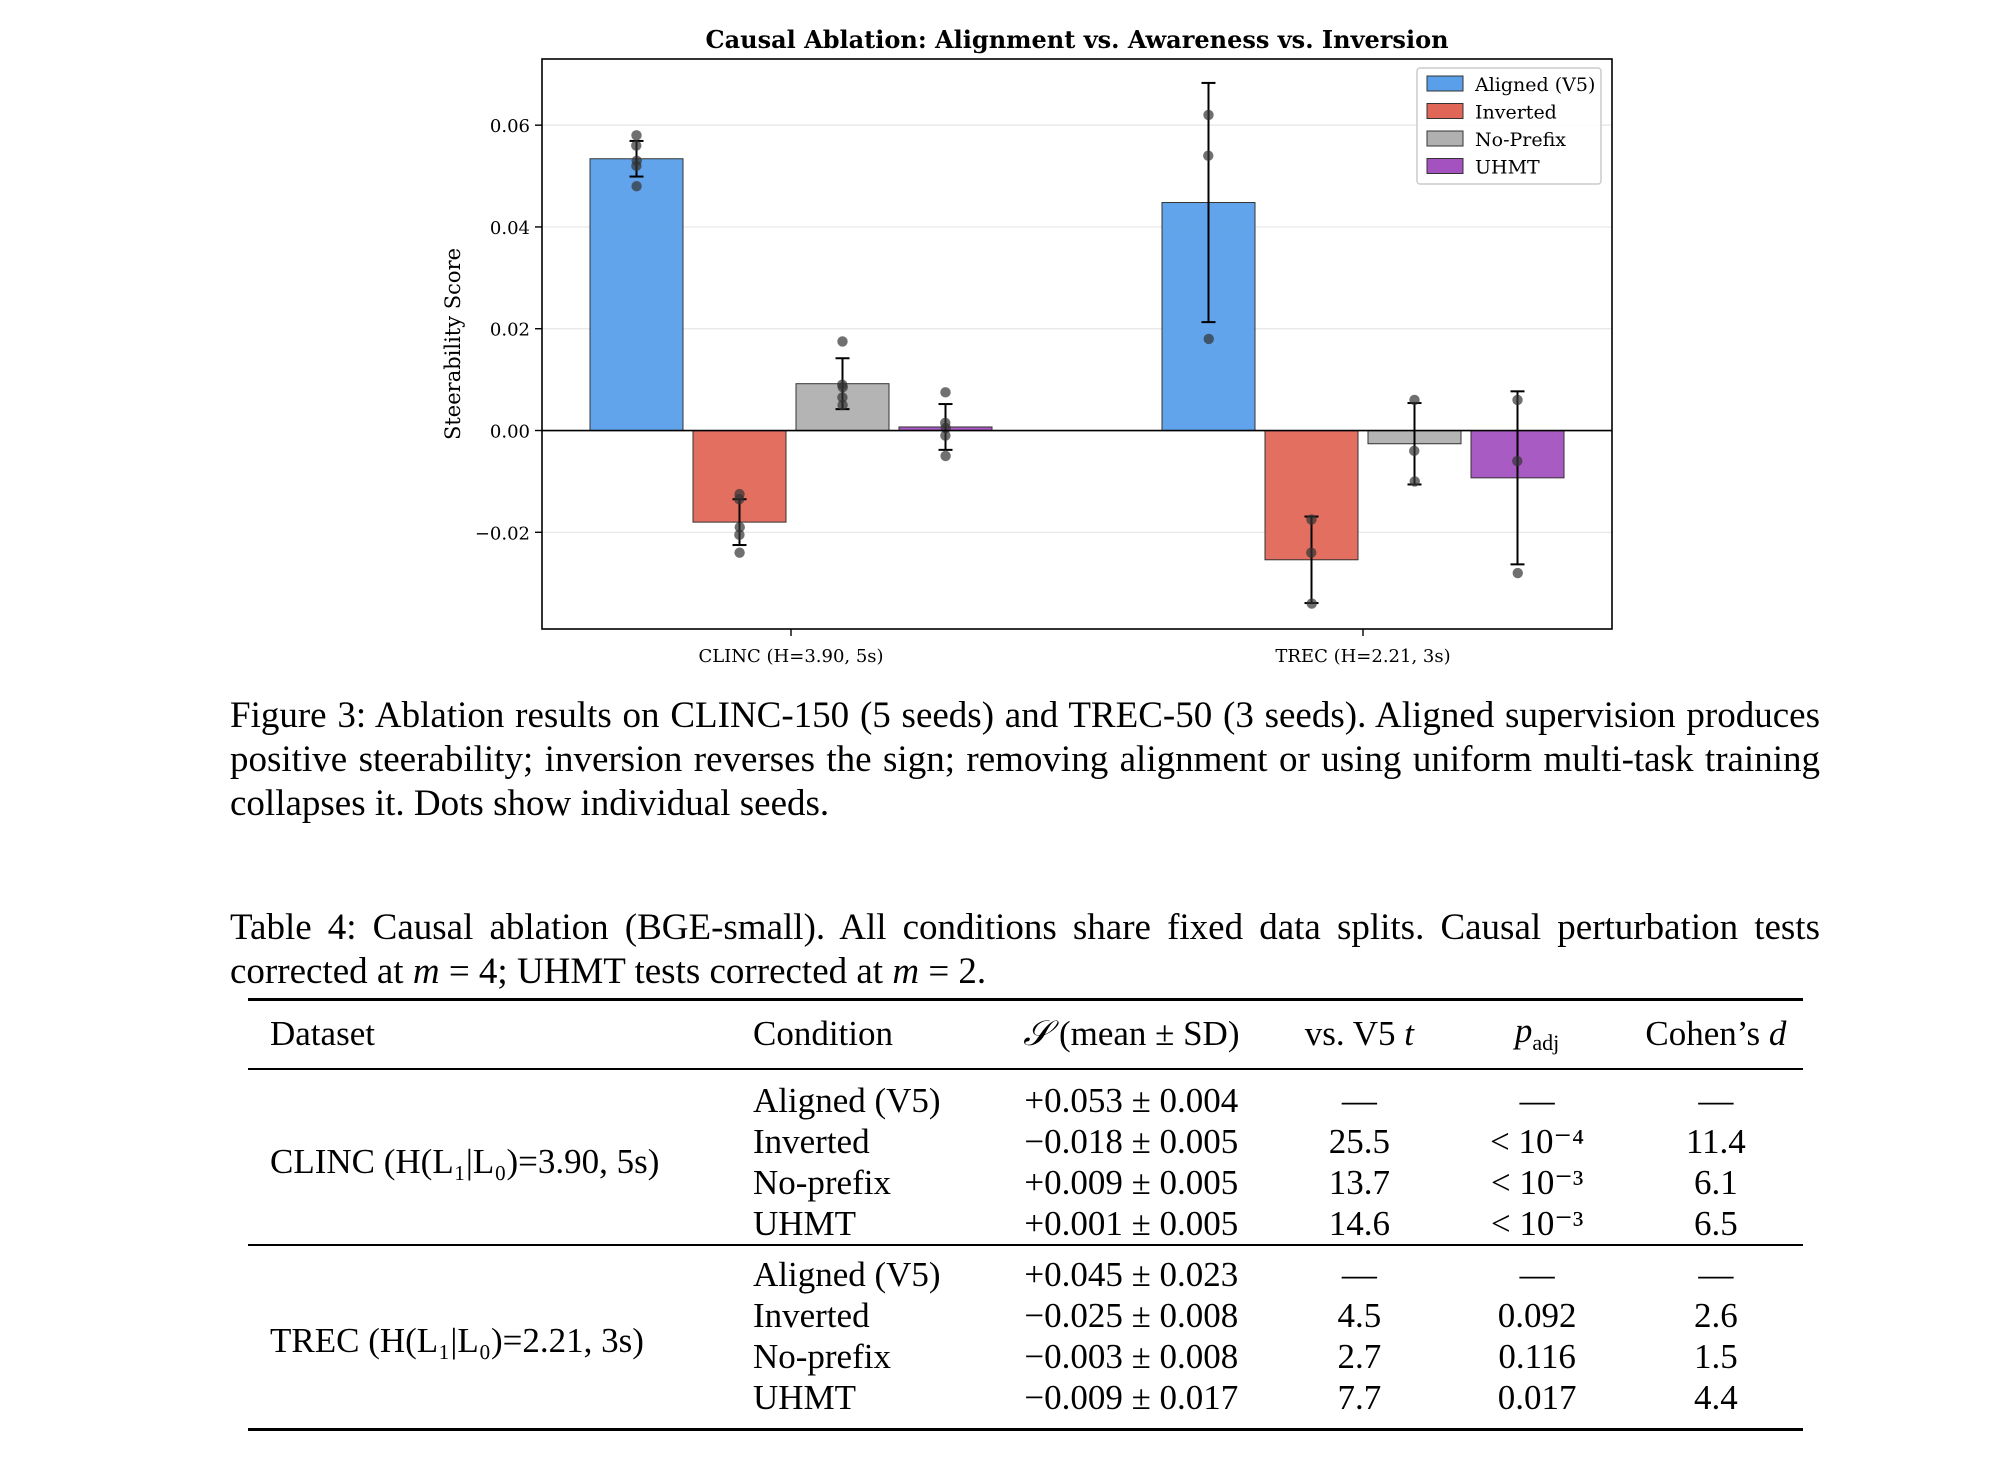 The image size is (2010, 1478). What do you see at coordinates (1537, 1141) in the screenshot?
I see `cell-p: < 10⁻⁴` at bounding box center [1537, 1141].